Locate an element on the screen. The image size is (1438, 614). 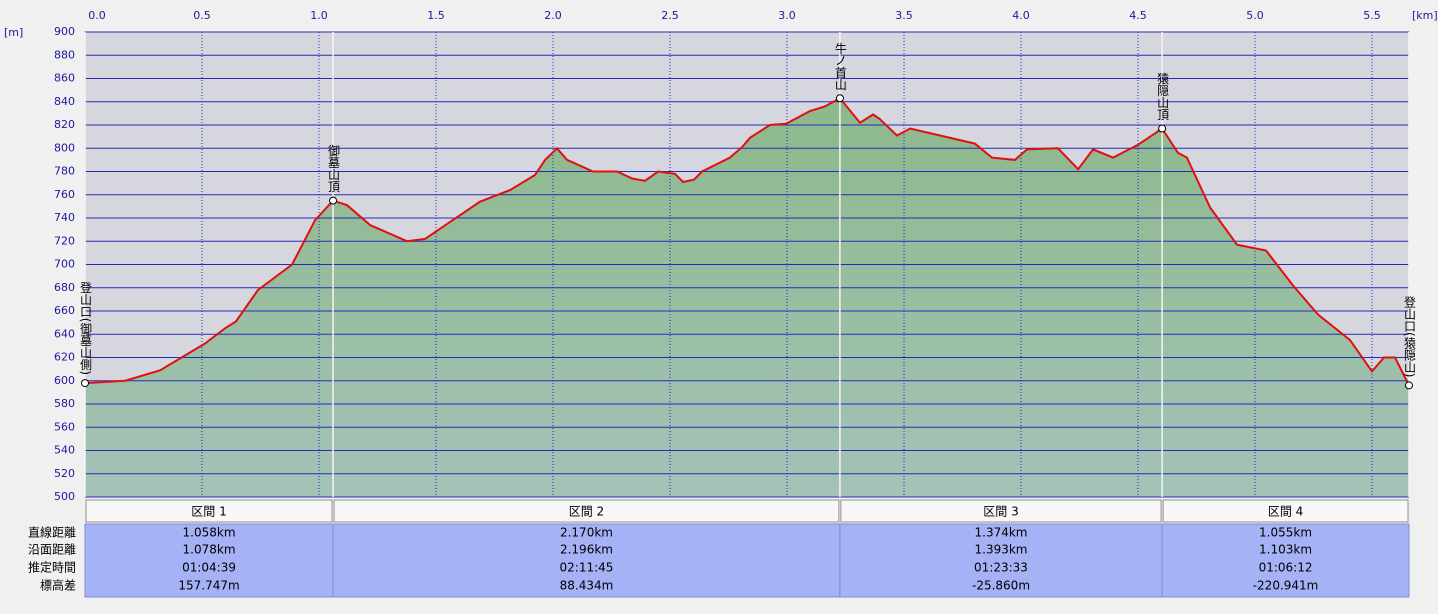
x-tick-label: 4.5 is located at coordinates (1138, 15).